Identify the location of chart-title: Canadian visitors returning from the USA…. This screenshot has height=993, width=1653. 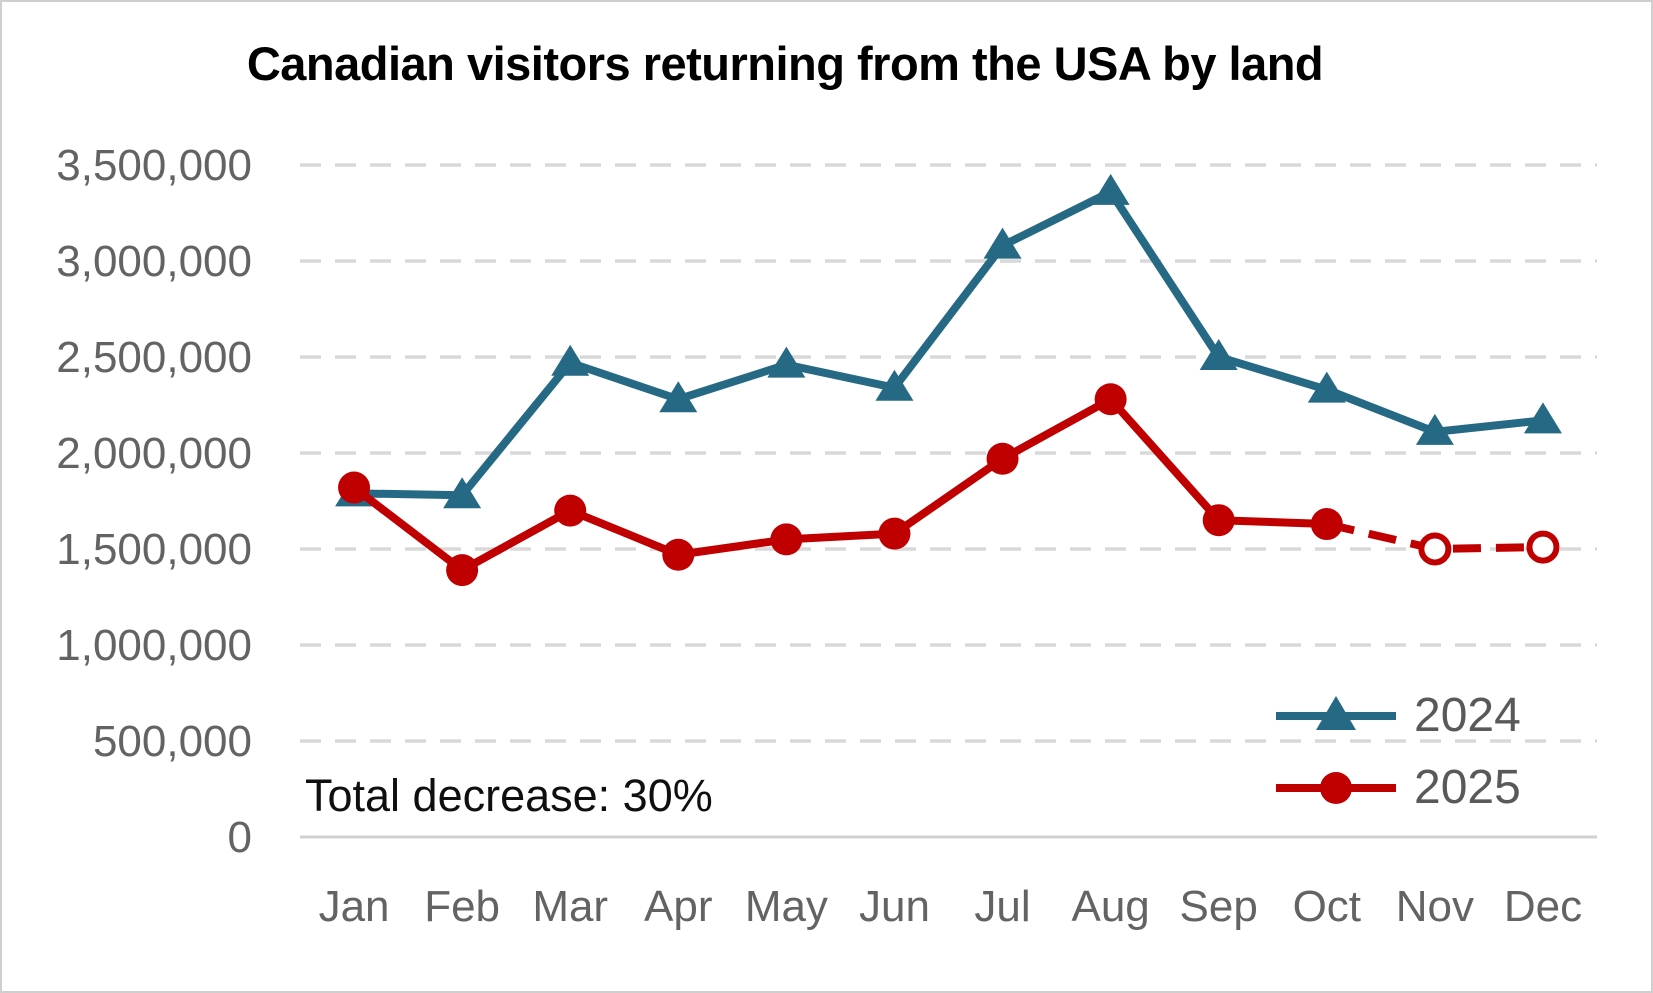
(785, 63).